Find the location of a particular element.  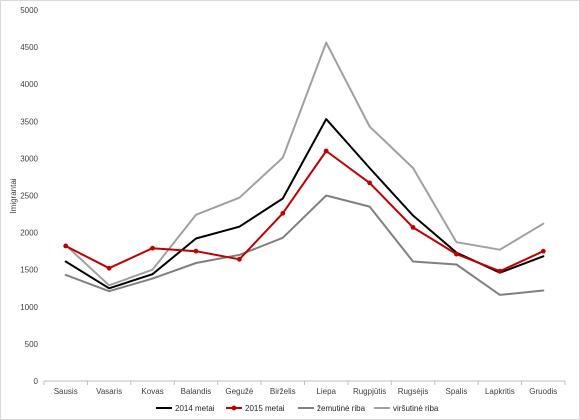

x-tick-label: Vasaris is located at coordinates (109, 391).